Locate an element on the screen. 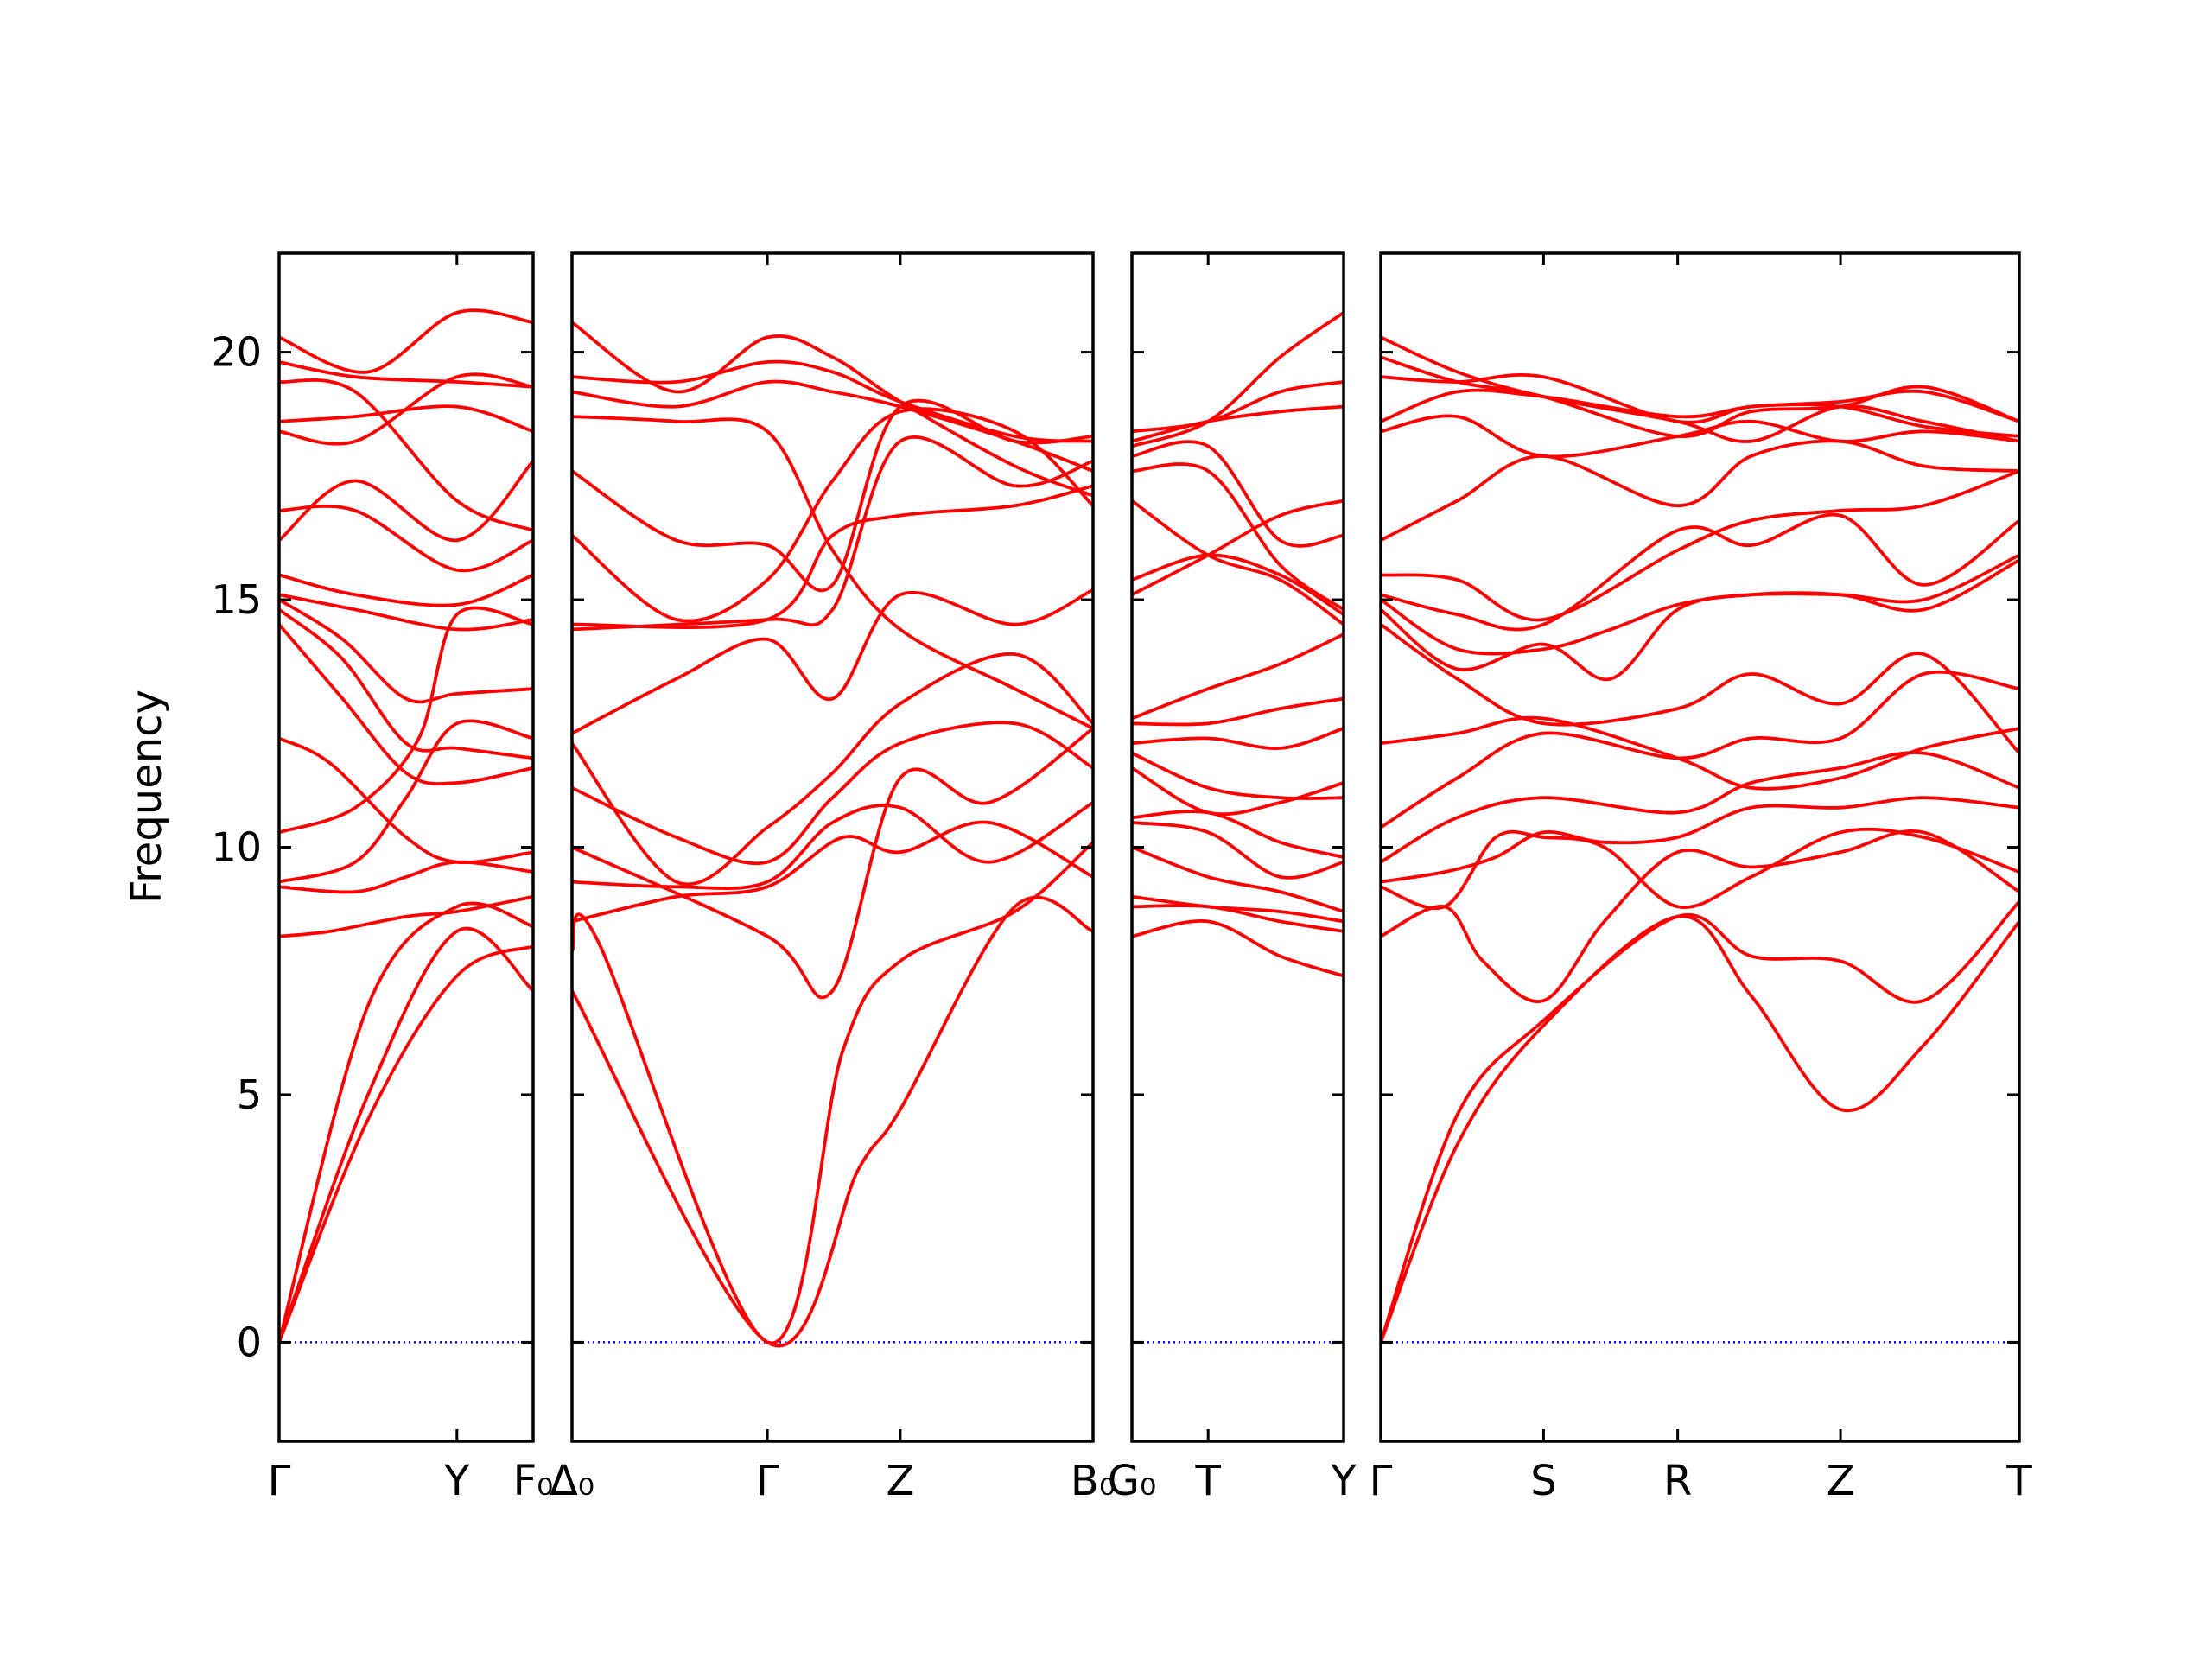 The width and height of the screenshot is (2212, 1659). x-tick-label: B₀ is located at coordinates (1093, 1481).